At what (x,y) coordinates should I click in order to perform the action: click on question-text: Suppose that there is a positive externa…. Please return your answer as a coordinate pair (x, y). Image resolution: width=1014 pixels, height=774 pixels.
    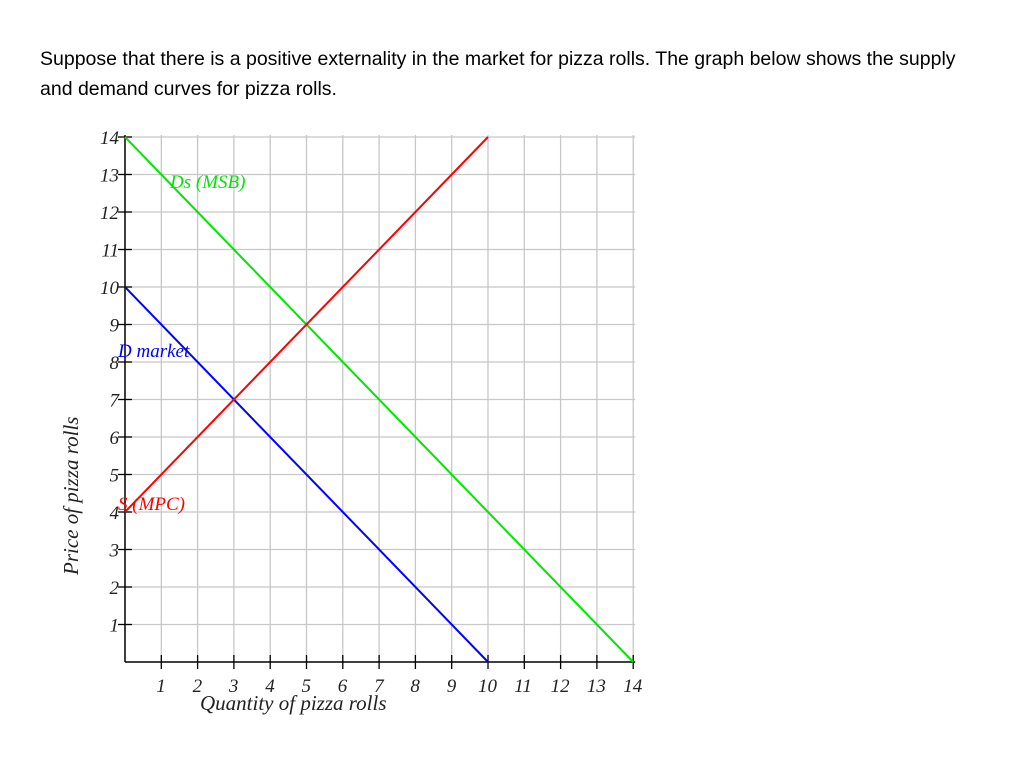
    Looking at the image, I should click on (498, 74).